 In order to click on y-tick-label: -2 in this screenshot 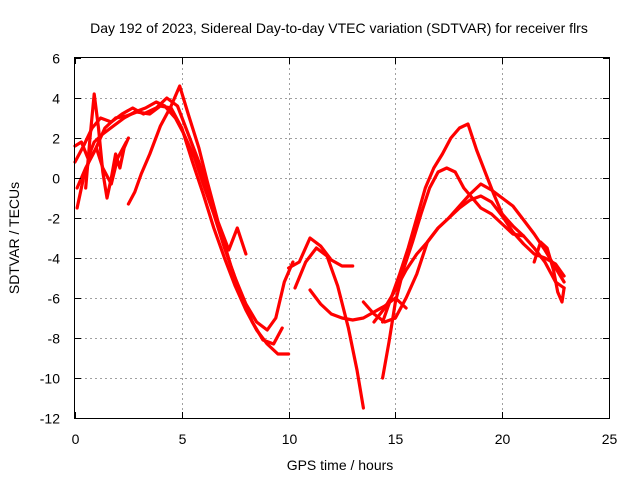, I will do `click(54, 219)`.